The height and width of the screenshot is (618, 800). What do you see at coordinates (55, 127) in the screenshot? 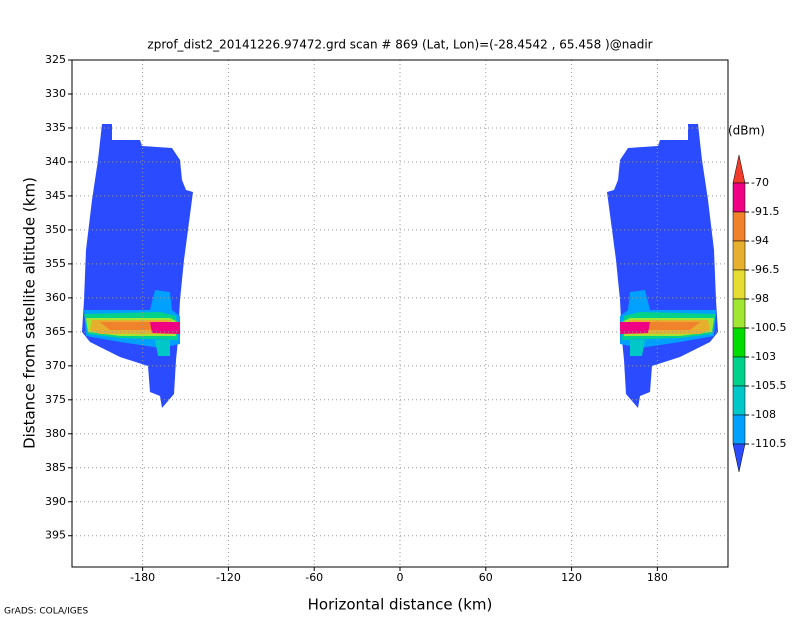
I see `y-tick-label: 335` at bounding box center [55, 127].